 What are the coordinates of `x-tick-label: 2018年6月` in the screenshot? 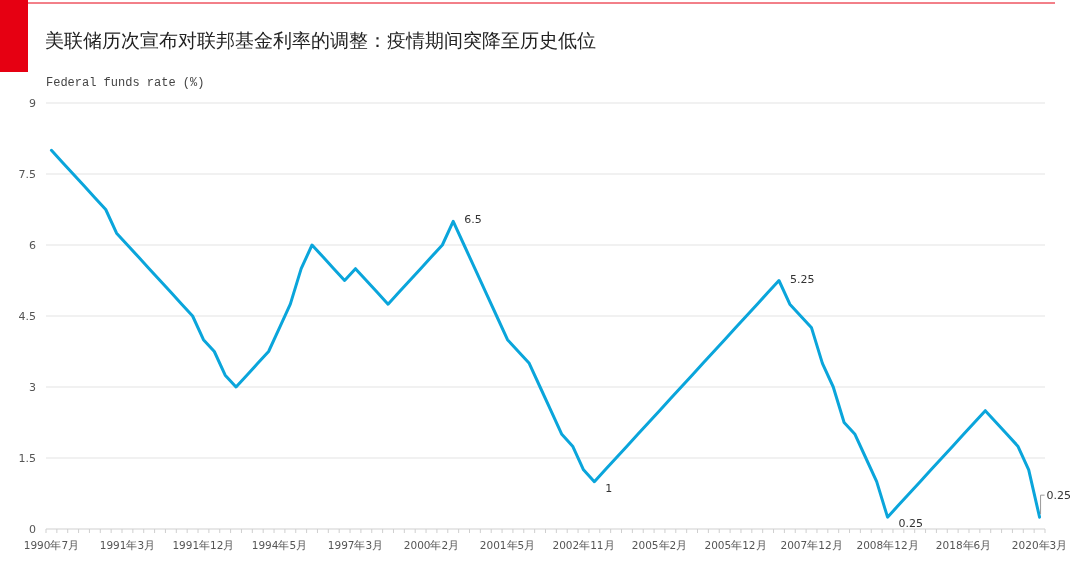 It's located at (963, 545).